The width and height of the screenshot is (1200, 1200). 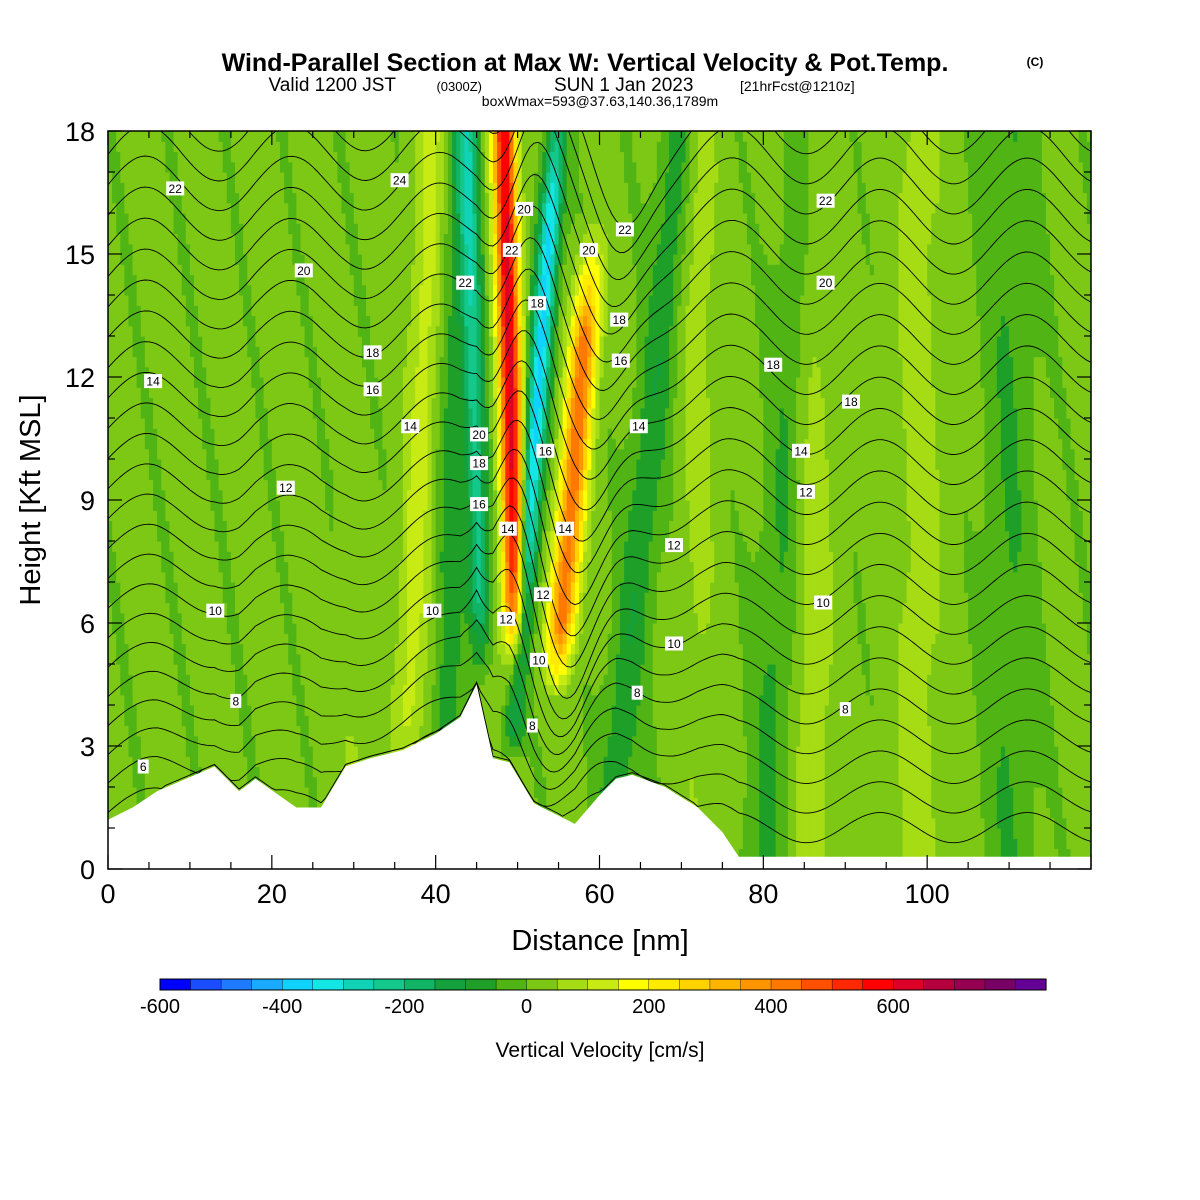 What do you see at coordinates (623, 85) in the screenshot?
I see `valid-date: SUN 1 Jan 2023` at bounding box center [623, 85].